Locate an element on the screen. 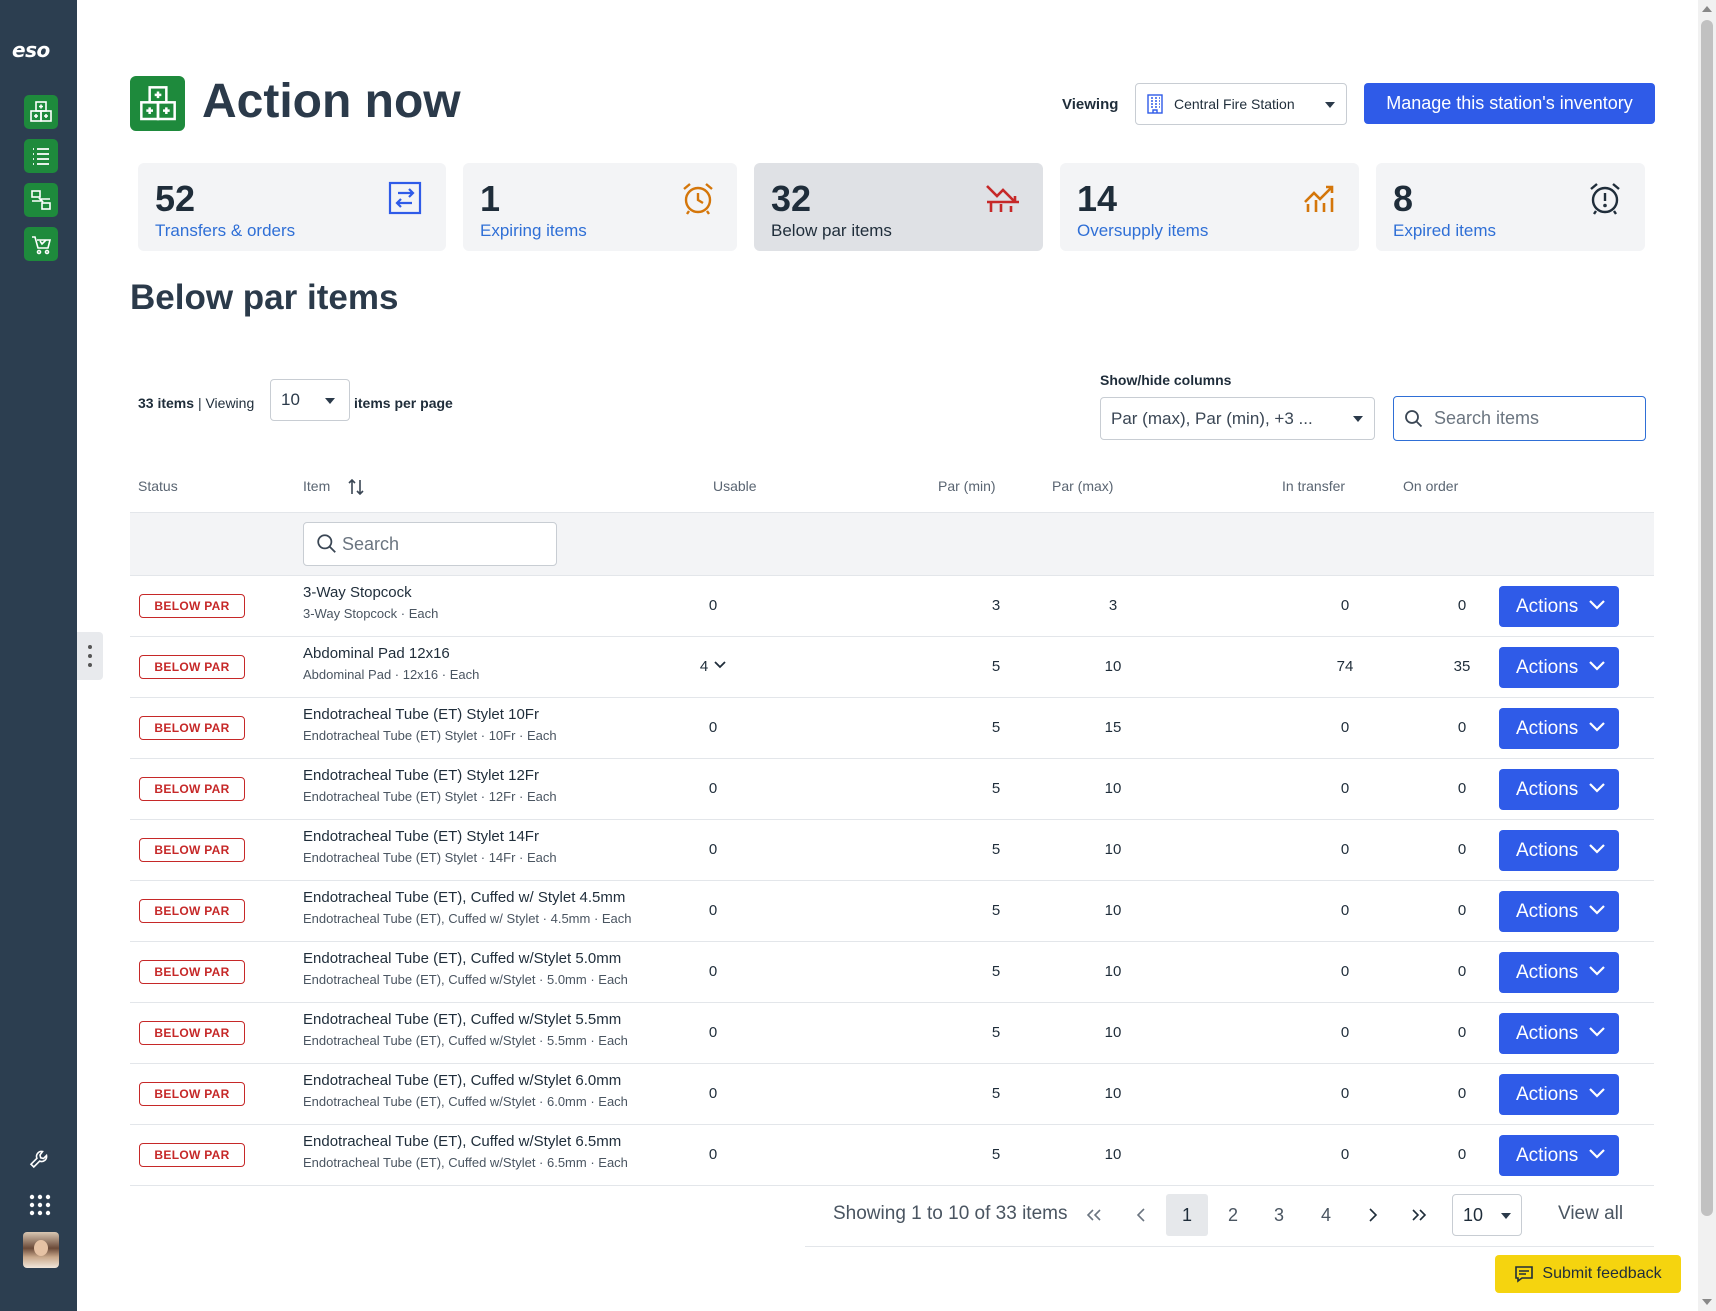  station-select: Central Fire Station is located at coordinates (1241, 104).